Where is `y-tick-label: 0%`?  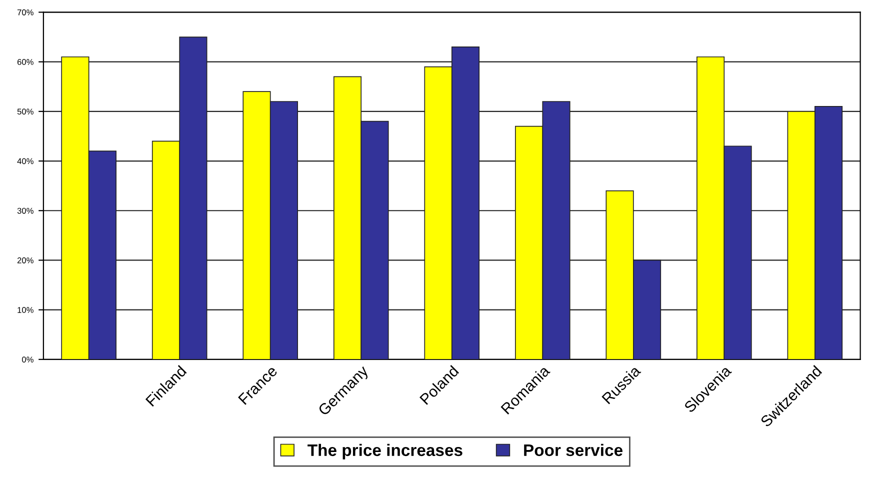 y-tick-label: 0% is located at coordinates (28, 359).